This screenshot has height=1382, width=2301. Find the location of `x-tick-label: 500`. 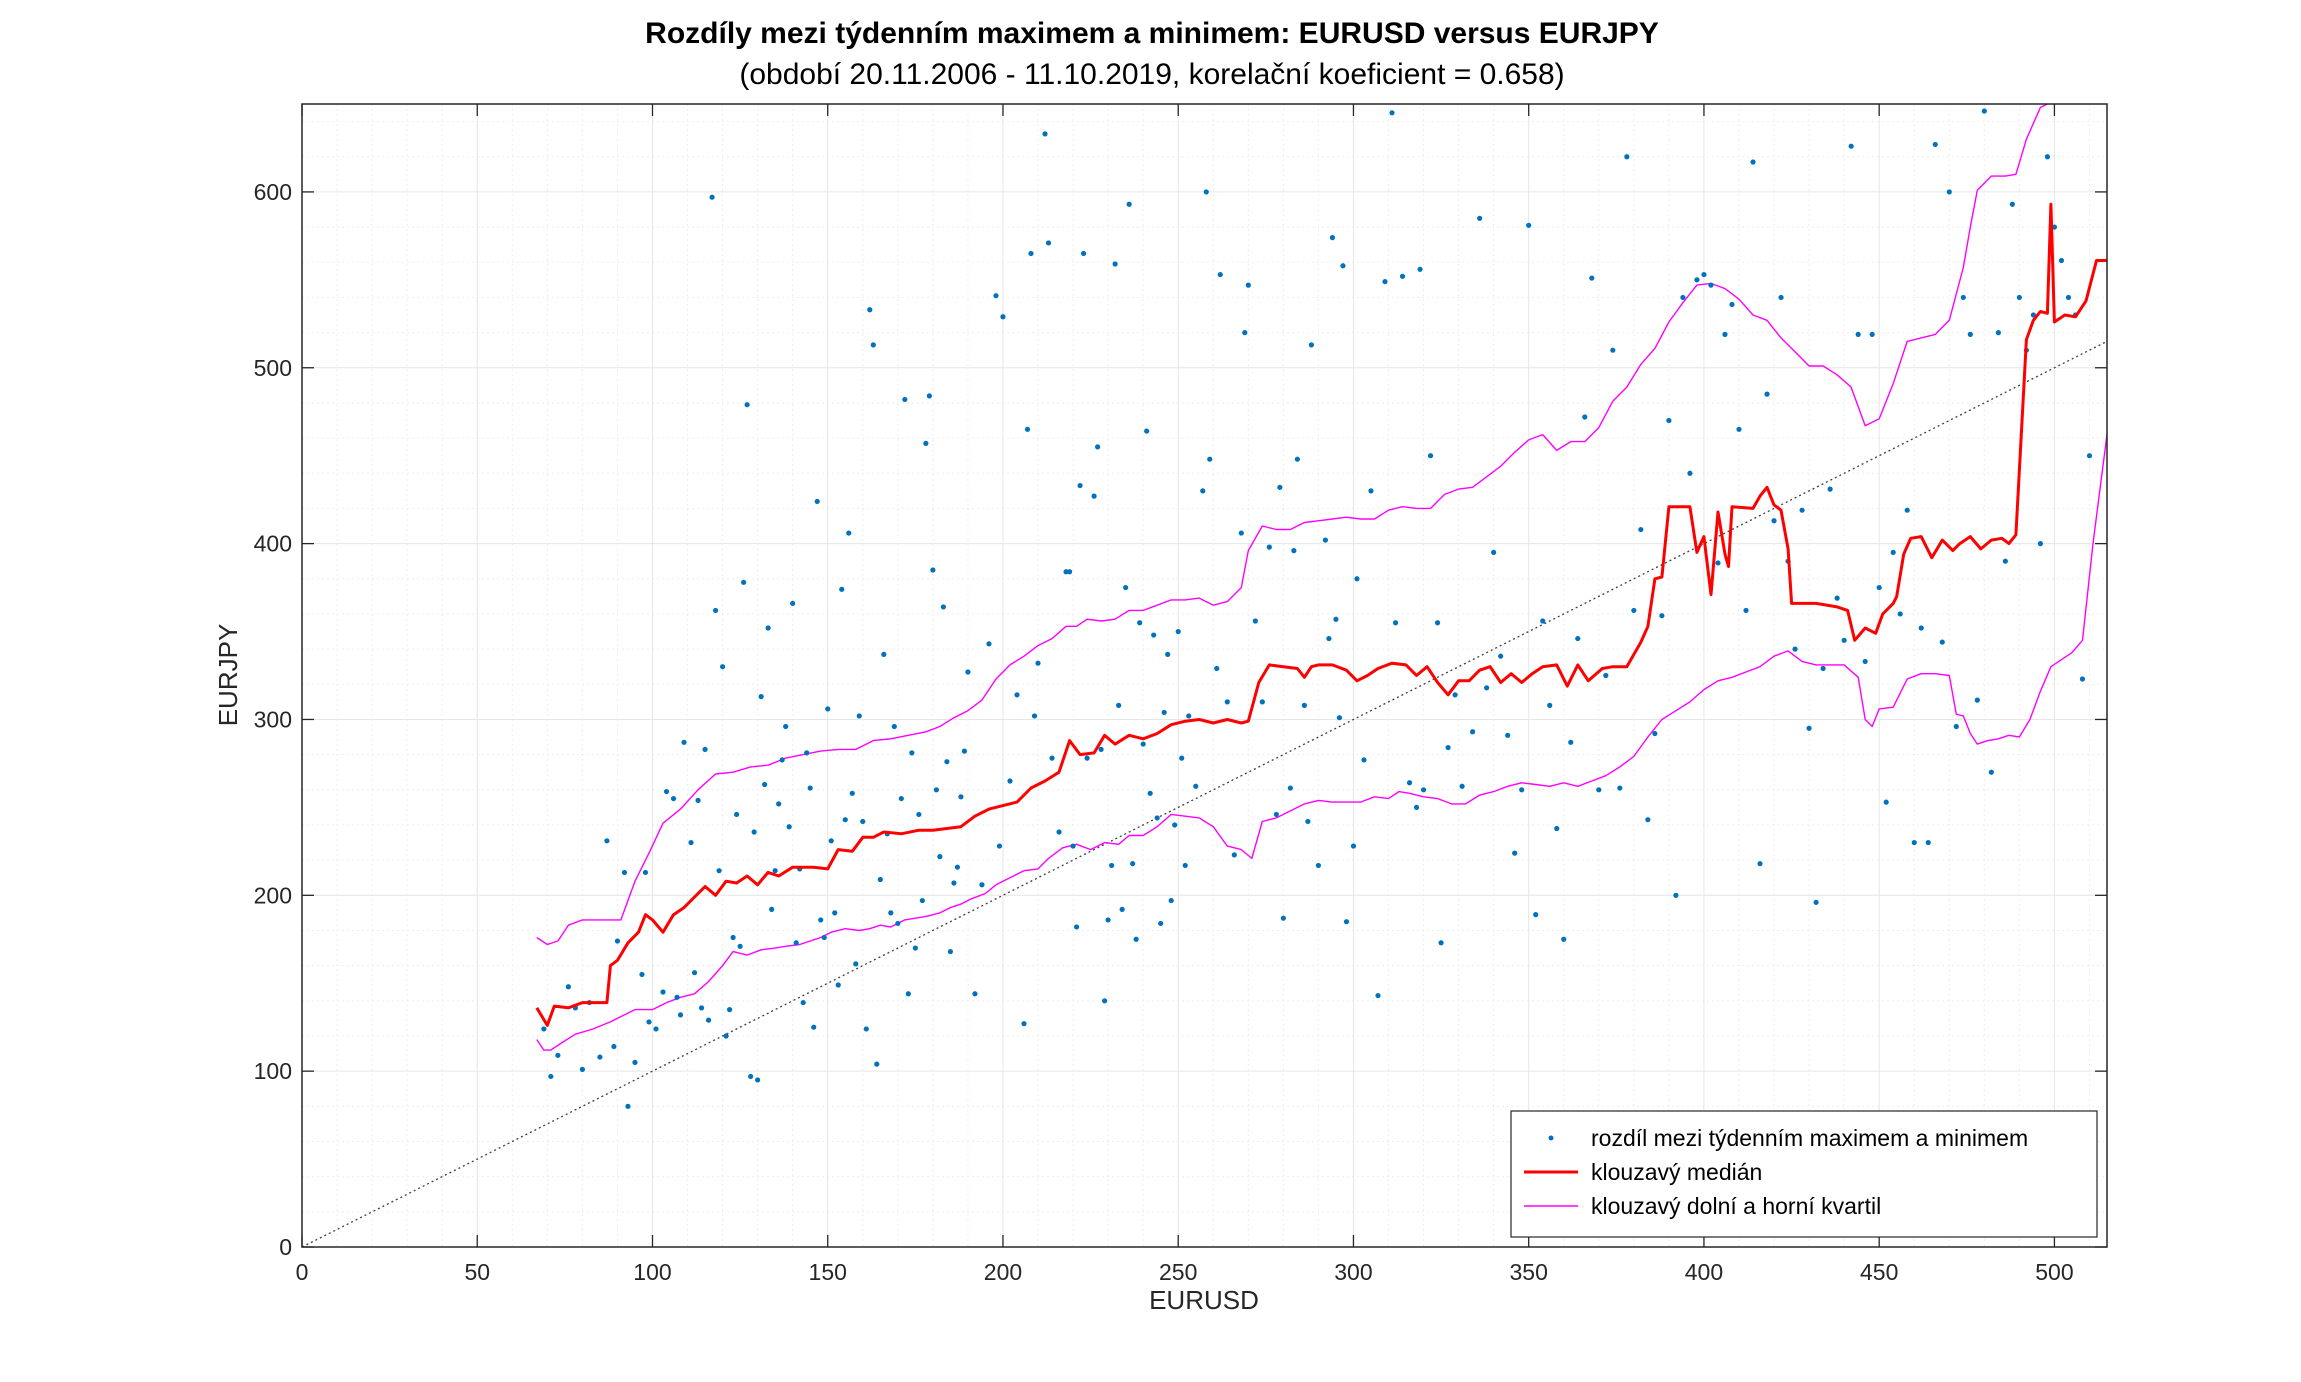

x-tick-label: 500 is located at coordinates (2054, 1272).